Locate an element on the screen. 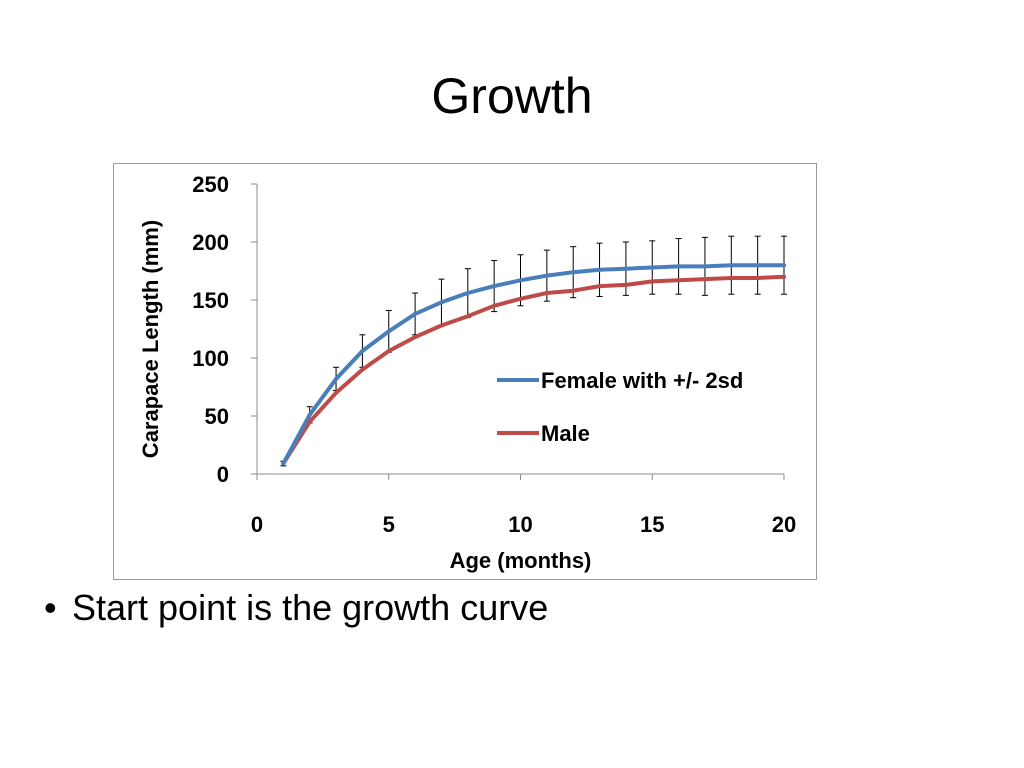 This screenshot has height=768, width=1024. chart-series-points is located at coordinates (533, 364).